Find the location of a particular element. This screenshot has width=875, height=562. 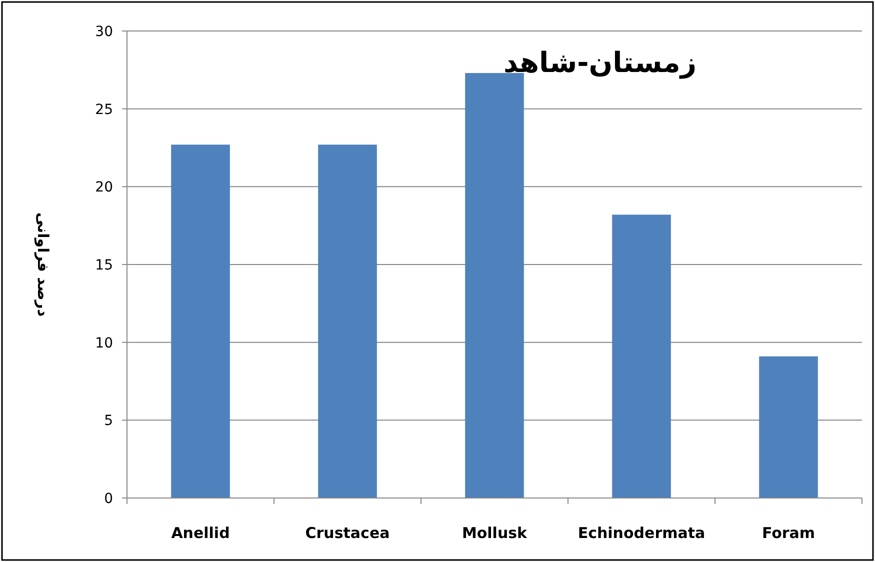

y-tick-label: 10 is located at coordinates (104, 343).